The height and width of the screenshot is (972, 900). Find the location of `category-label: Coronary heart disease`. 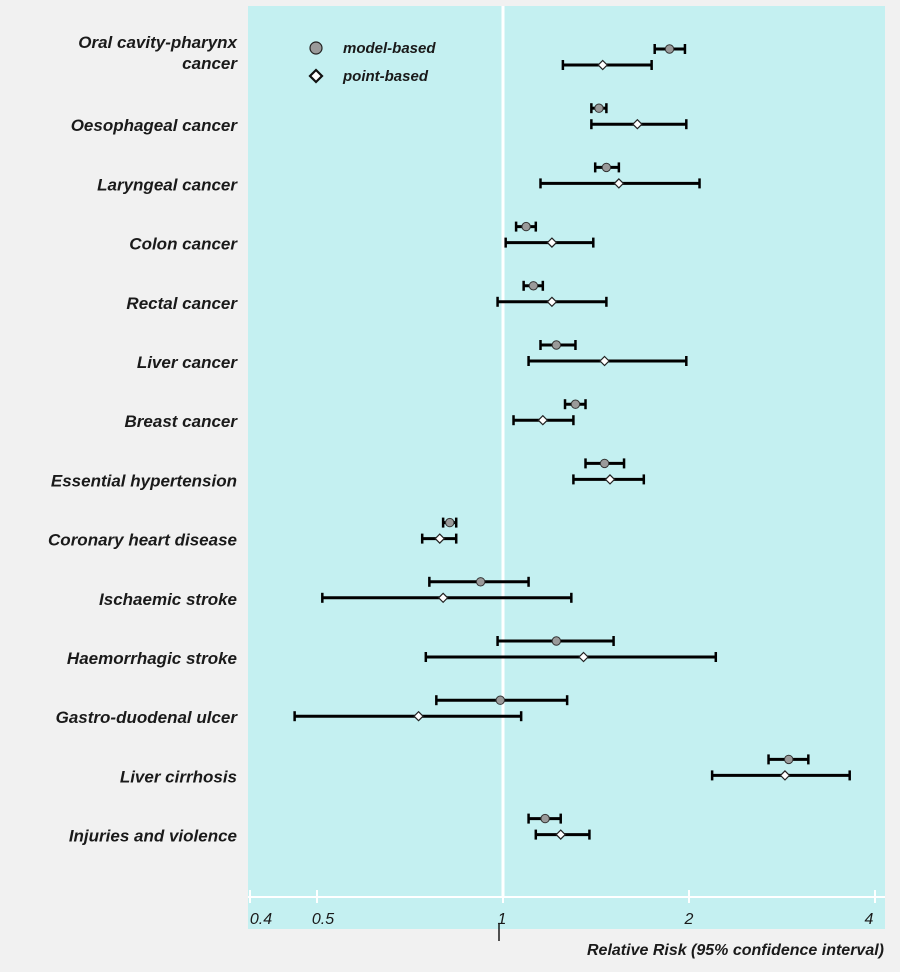

category-label: Coronary heart disease is located at coordinates (142, 540).